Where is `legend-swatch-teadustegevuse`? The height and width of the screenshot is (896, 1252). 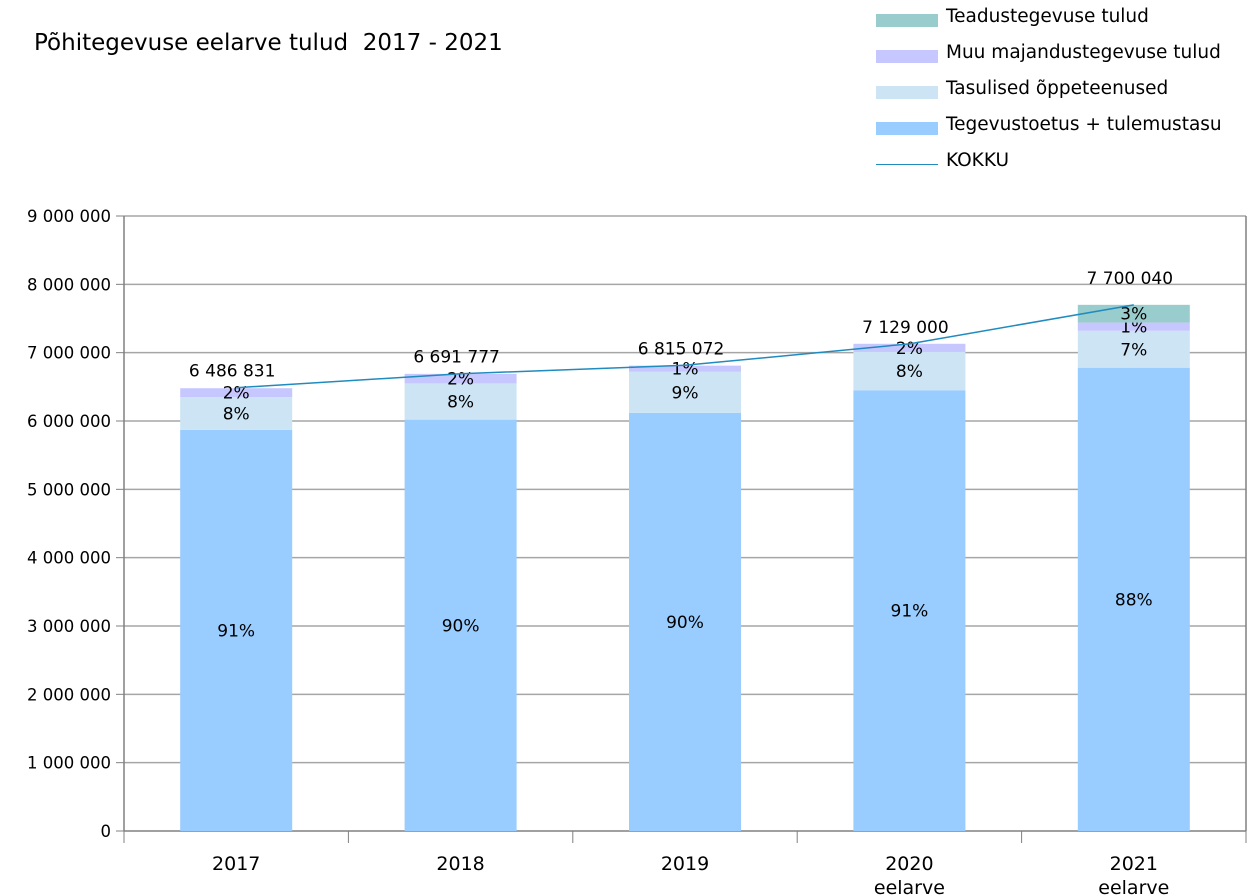
legend-swatch-teadustegevuse is located at coordinates (907, 20).